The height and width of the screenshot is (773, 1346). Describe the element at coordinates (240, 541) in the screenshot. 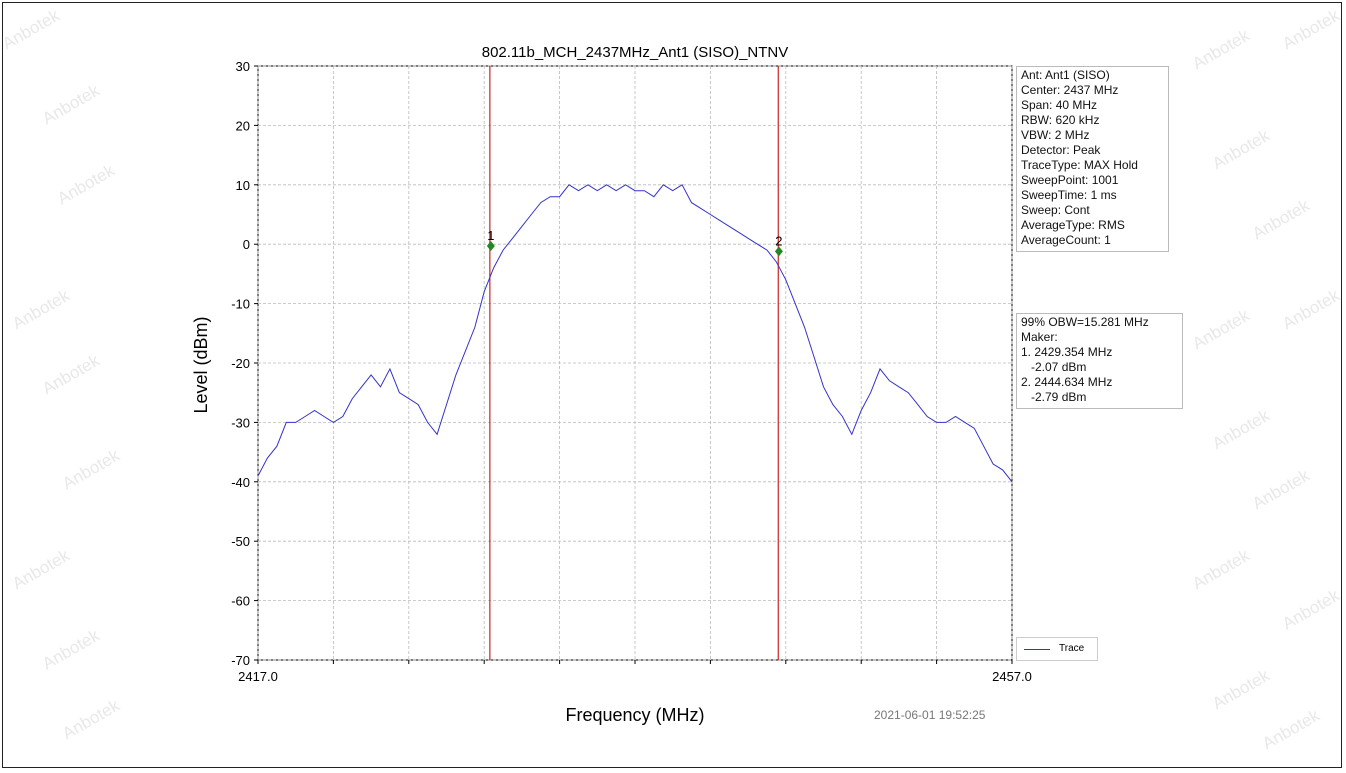

I see `y-tick-label: -50` at that location.